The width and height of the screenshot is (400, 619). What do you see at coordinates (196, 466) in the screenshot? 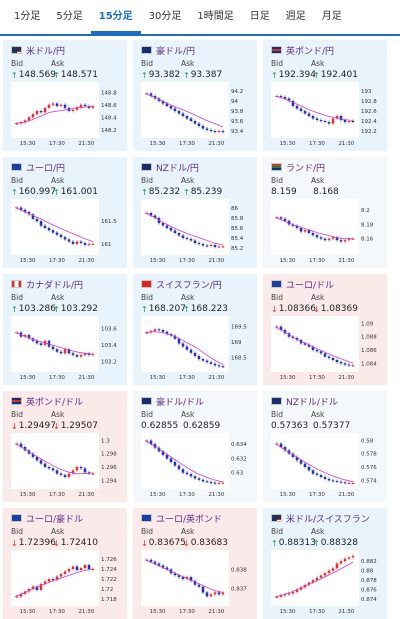
I see `price-chart: 0.634 0.632 0.63 15:30 17:30 21:30` at bounding box center [196, 466].